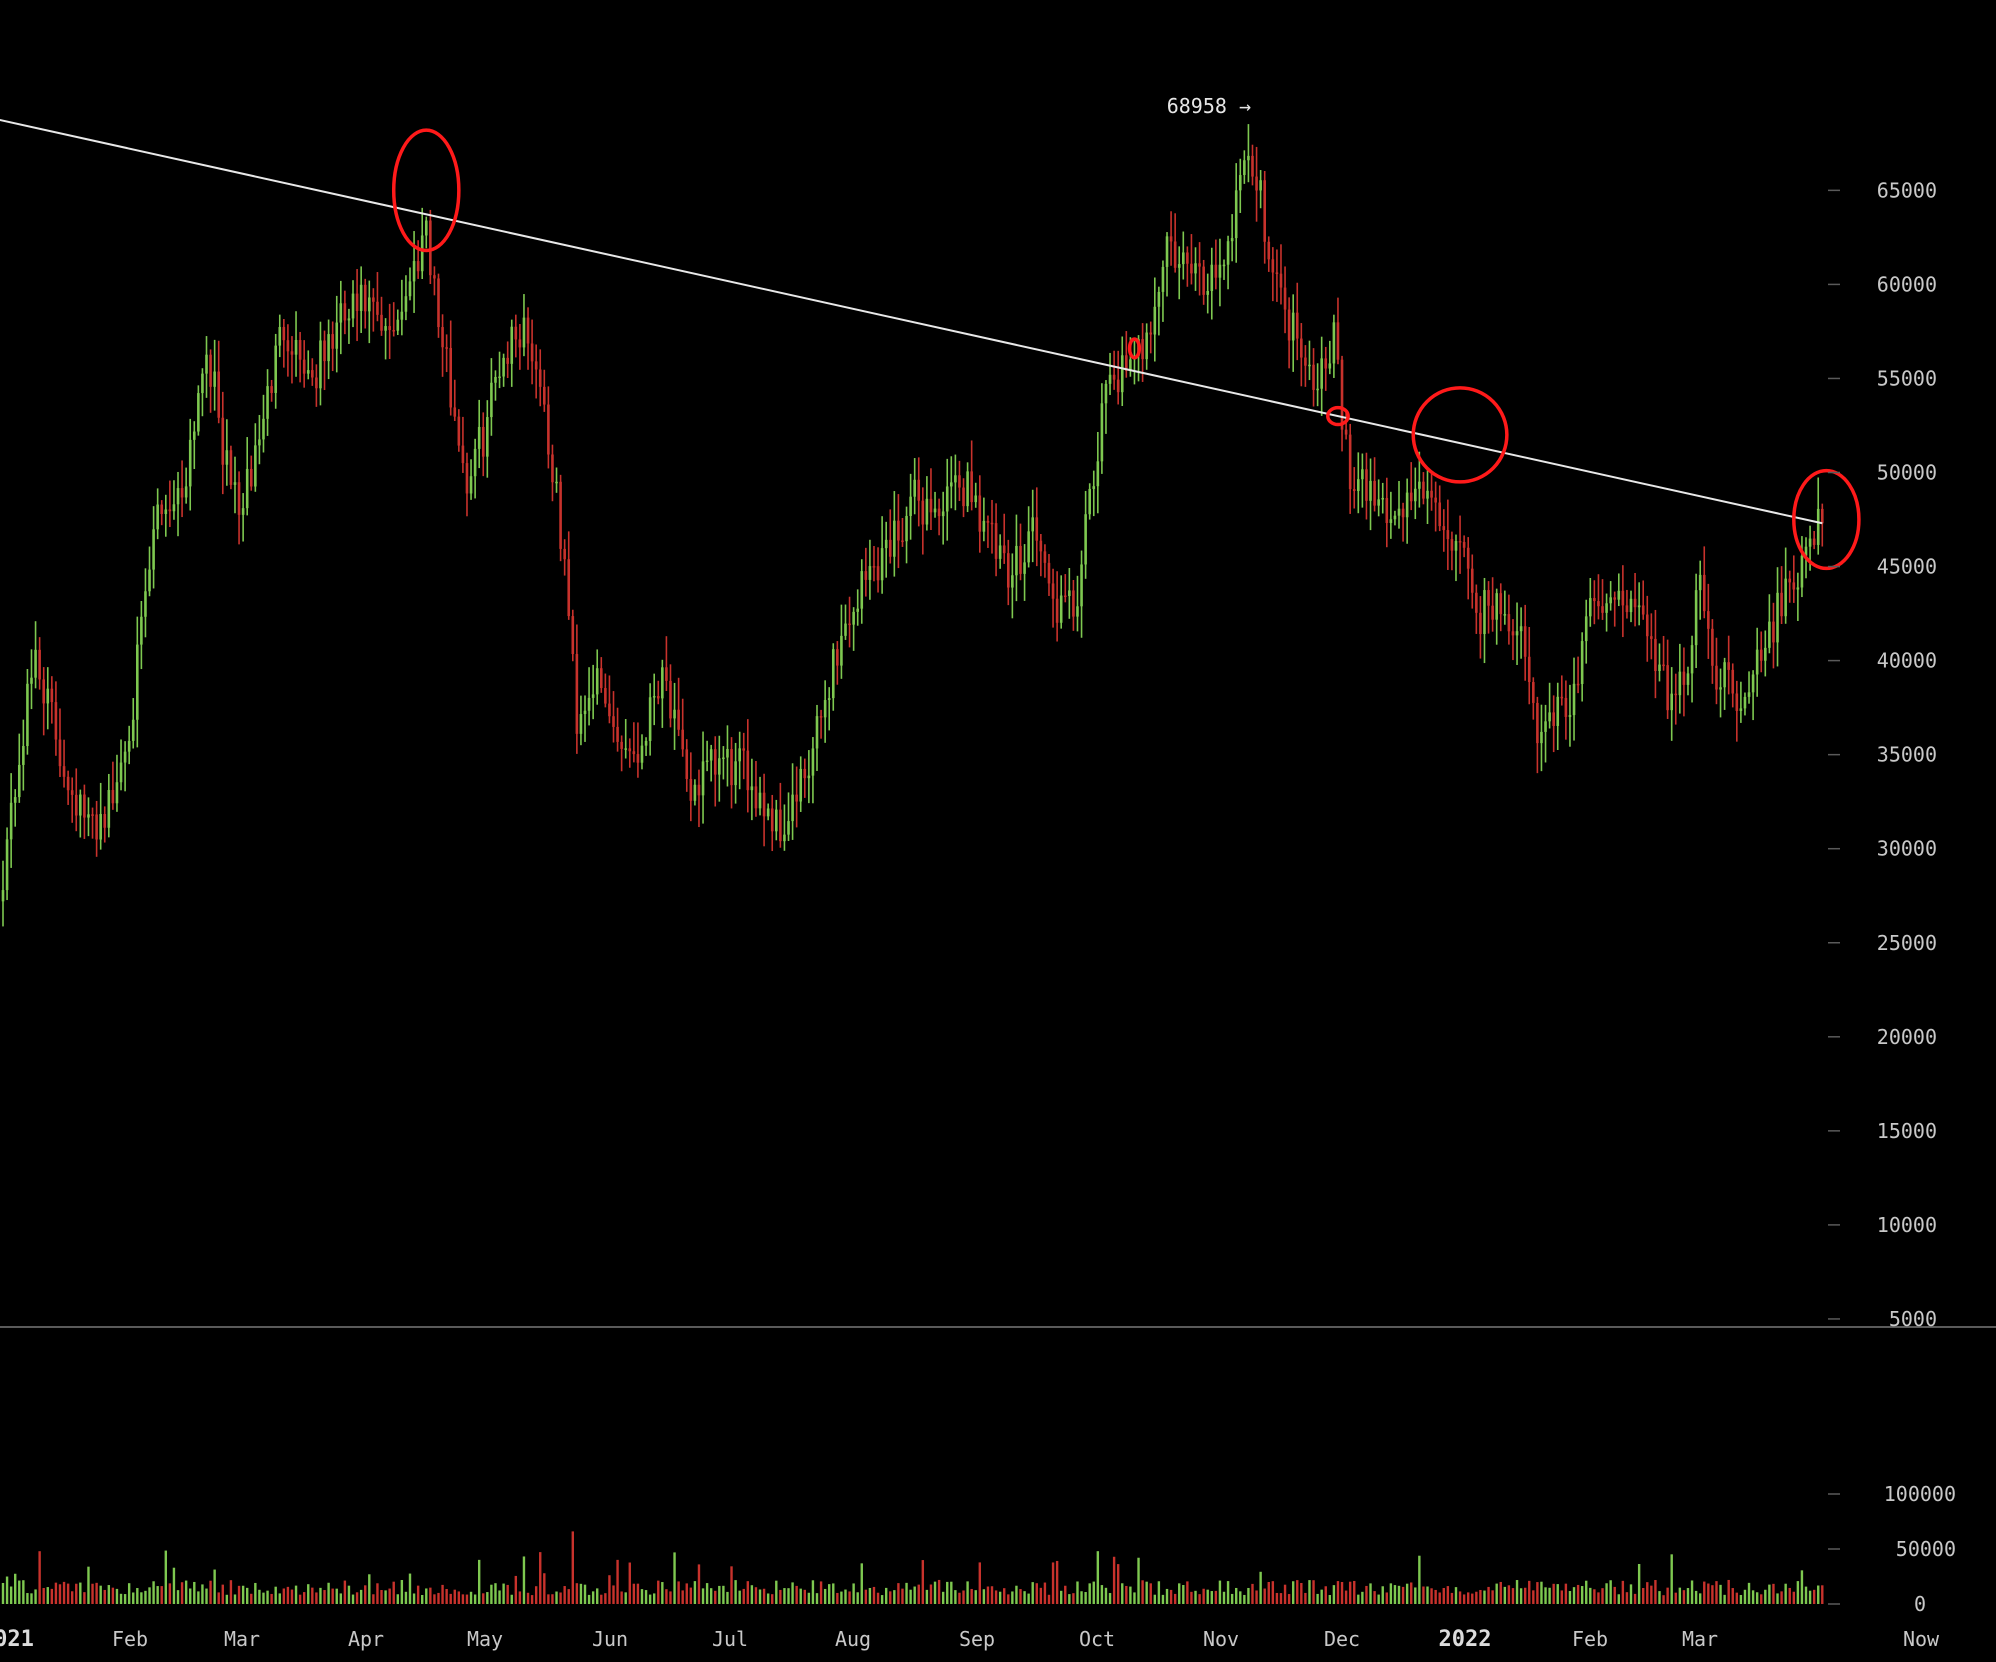 The width and height of the screenshot is (1996, 1662). Describe the element at coordinates (1920, 1494) in the screenshot. I see `volume-tick-label: 100000` at that location.